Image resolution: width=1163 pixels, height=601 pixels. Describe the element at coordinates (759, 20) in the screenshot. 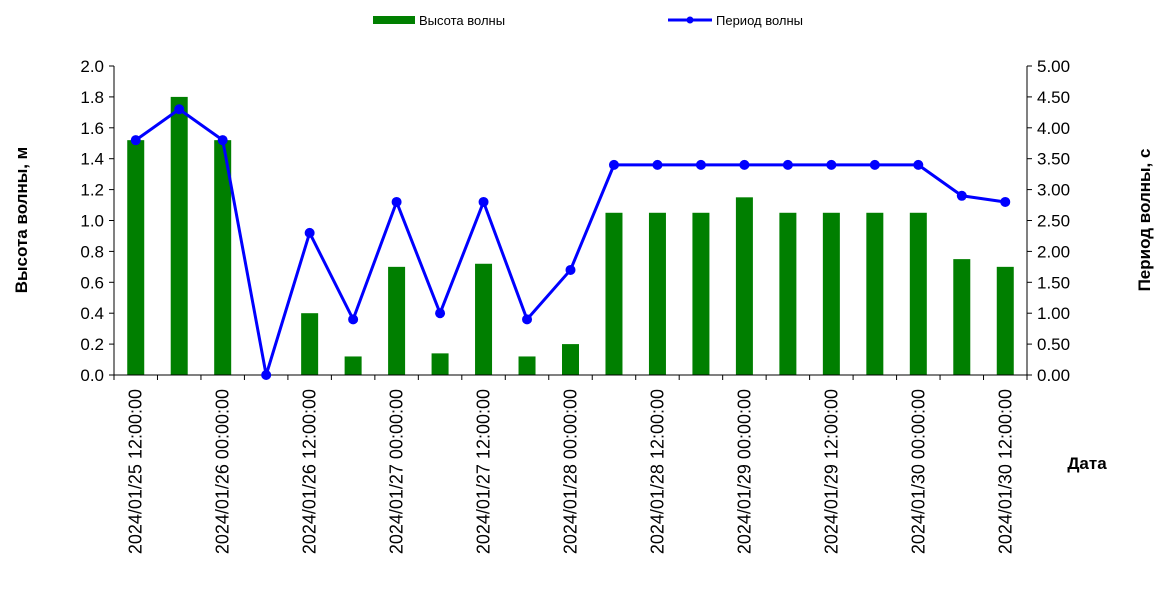

I see `legend-line-label: Период волны` at that location.